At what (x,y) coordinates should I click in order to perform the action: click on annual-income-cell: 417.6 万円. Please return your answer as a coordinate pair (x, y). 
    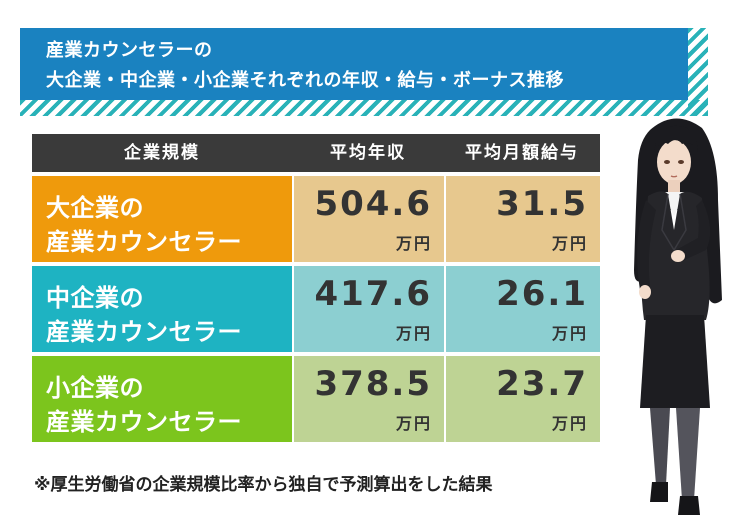
    Looking at the image, I should click on (369, 309).